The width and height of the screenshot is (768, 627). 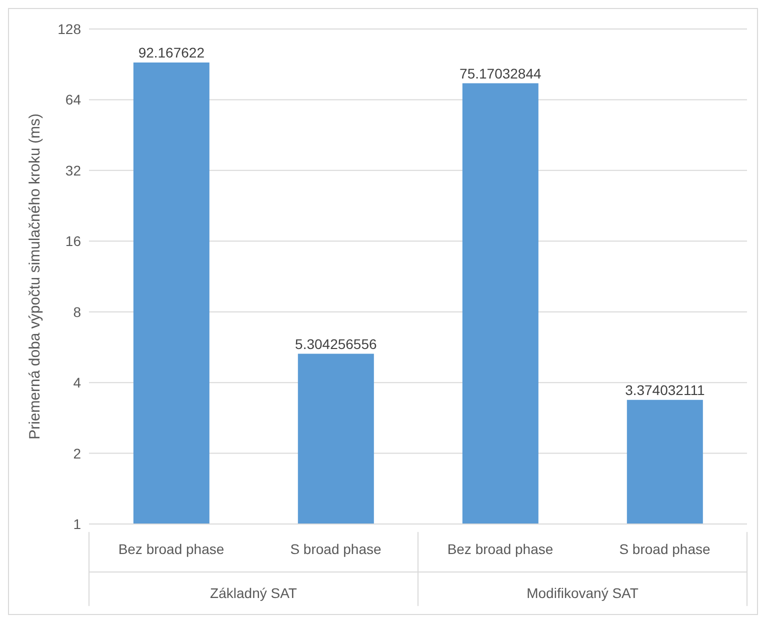 I want to click on y-axis-title: Priemerná doba výpočtu simulačného kroku (ms), so click(x=35, y=277).